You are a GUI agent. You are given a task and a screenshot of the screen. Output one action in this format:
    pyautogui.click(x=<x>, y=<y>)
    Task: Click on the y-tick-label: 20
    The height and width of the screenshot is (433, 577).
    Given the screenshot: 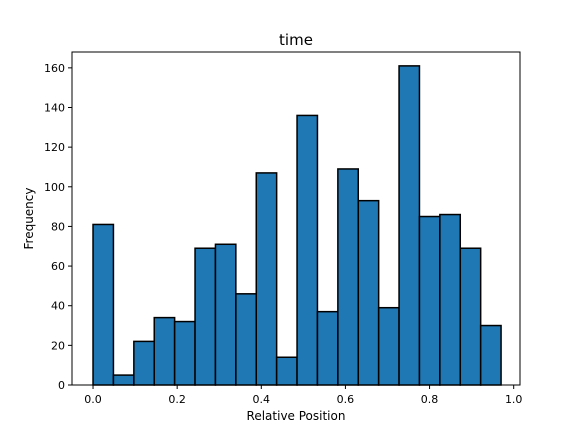 What is the action you would take?
    pyautogui.click(x=58, y=345)
    